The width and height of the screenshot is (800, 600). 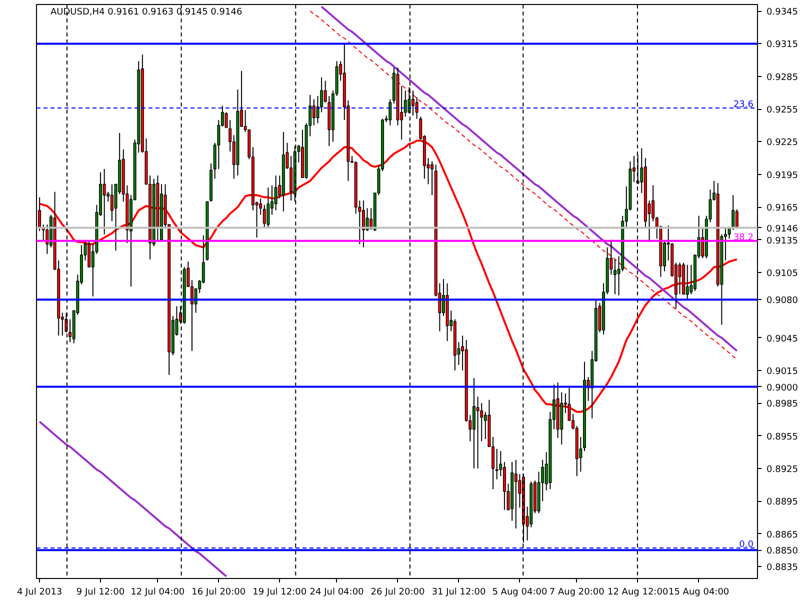 What do you see at coordinates (337, 593) in the screenshot?
I see `x-tick-label: 24 Jul 04:00` at bounding box center [337, 593].